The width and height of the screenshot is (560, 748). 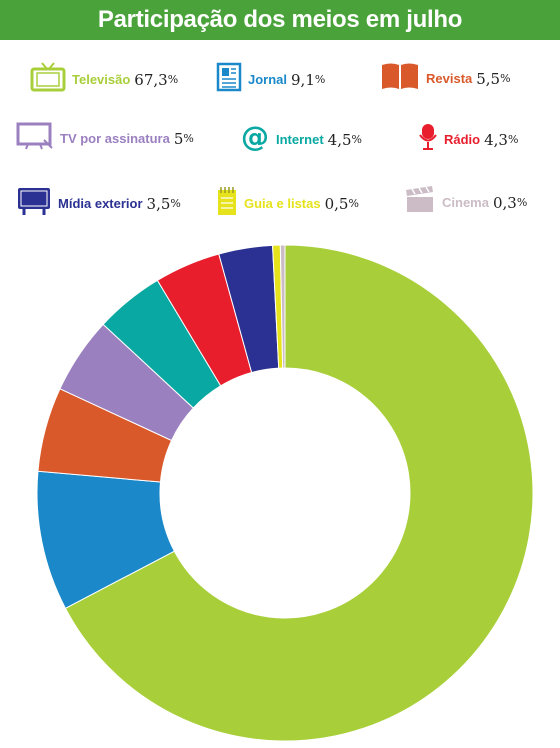 I want to click on legend-label: Revista, so click(x=449, y=78).